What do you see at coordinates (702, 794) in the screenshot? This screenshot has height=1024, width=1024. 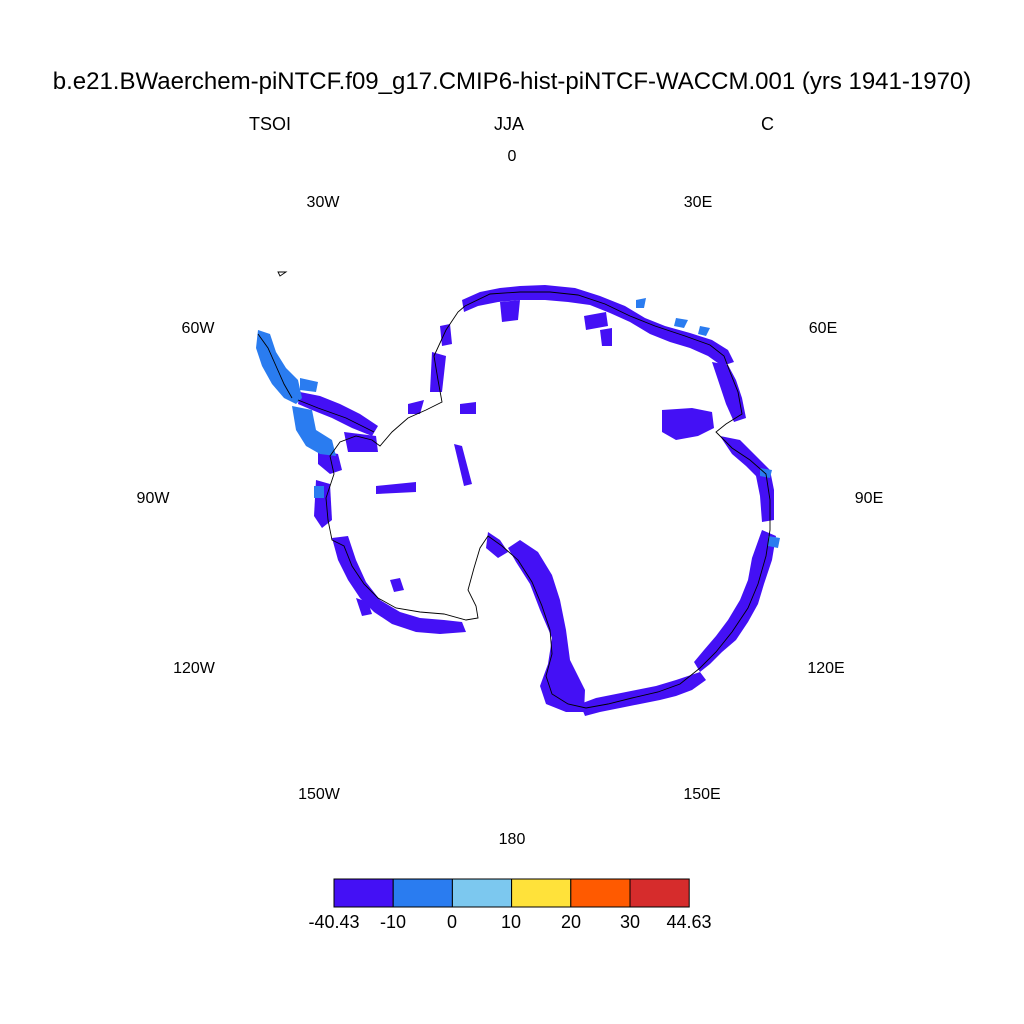 I see `lon-label-150e: 150E` at bounding box center [702, 794].